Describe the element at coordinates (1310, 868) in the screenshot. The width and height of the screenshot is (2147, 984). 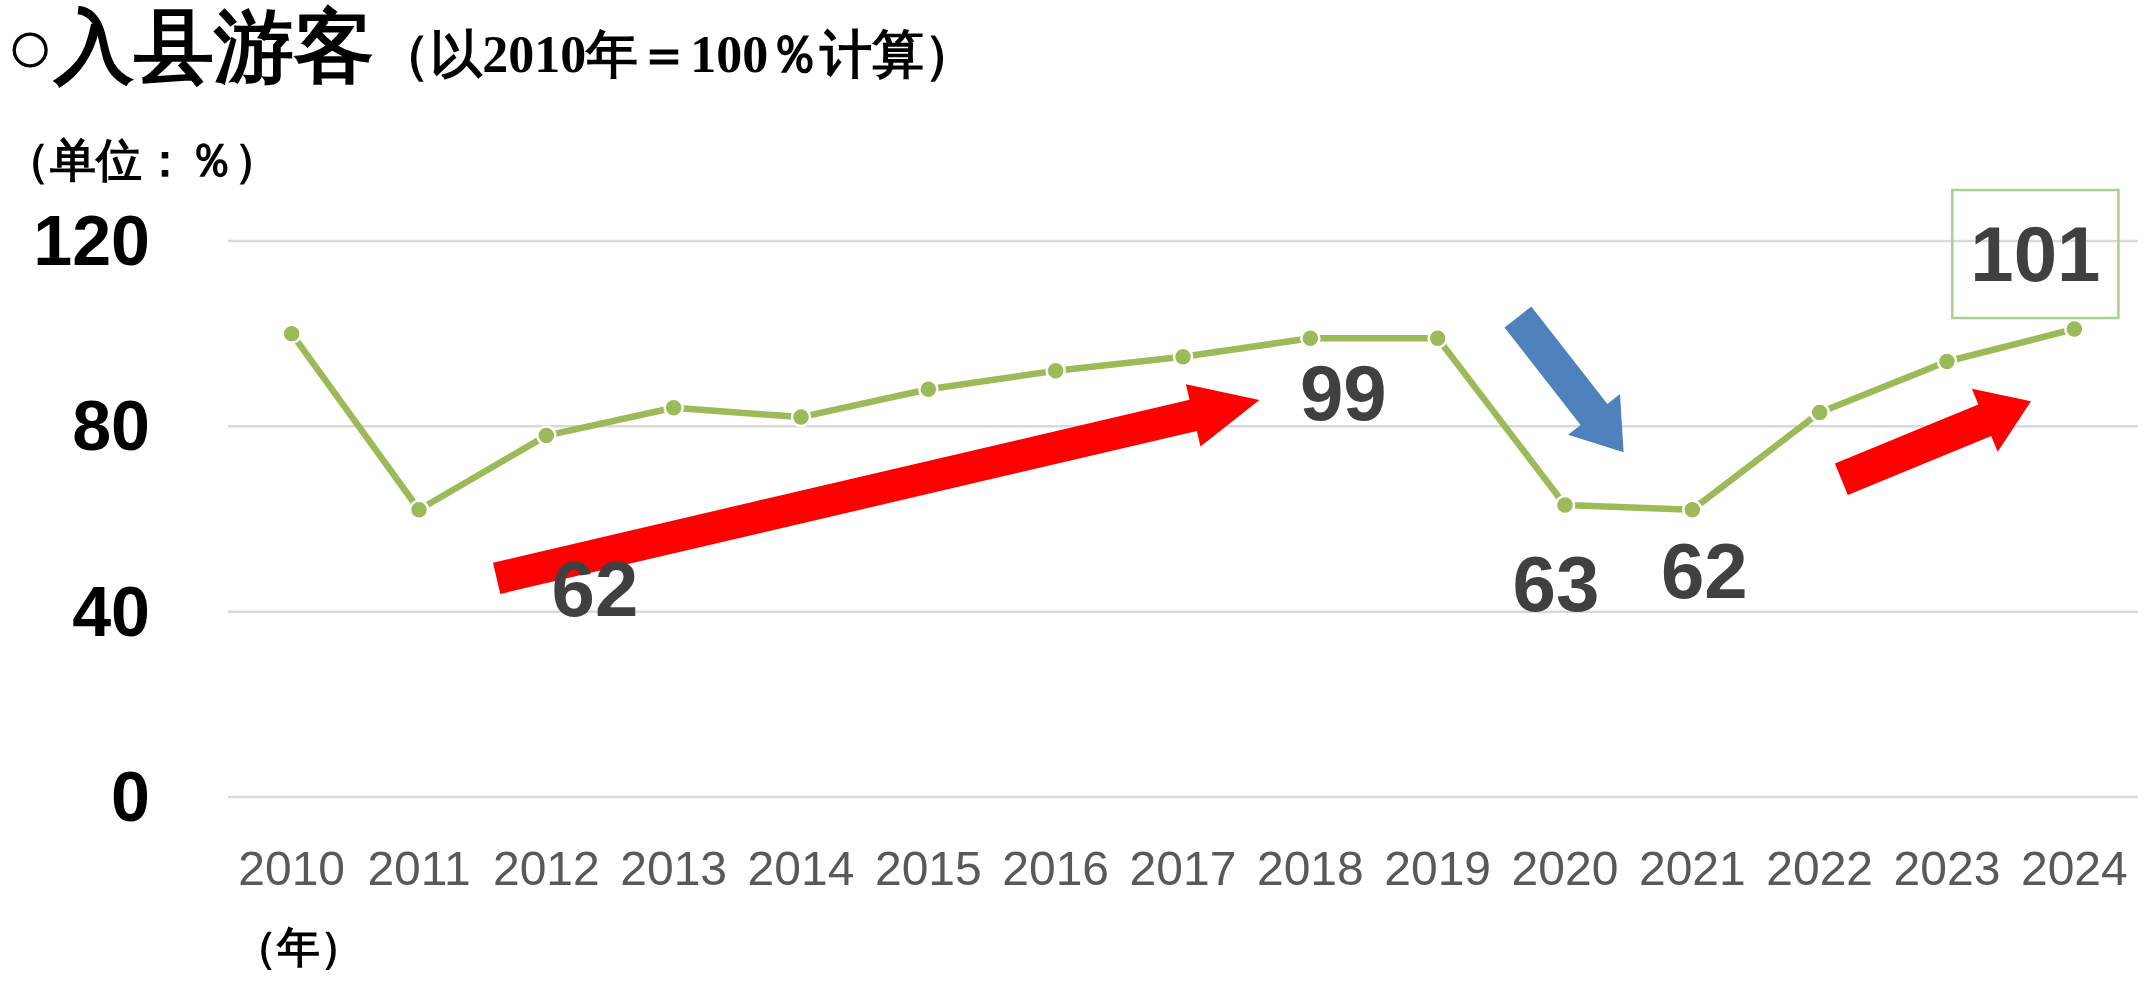
I see `x-tick-label: 2018` at that location.